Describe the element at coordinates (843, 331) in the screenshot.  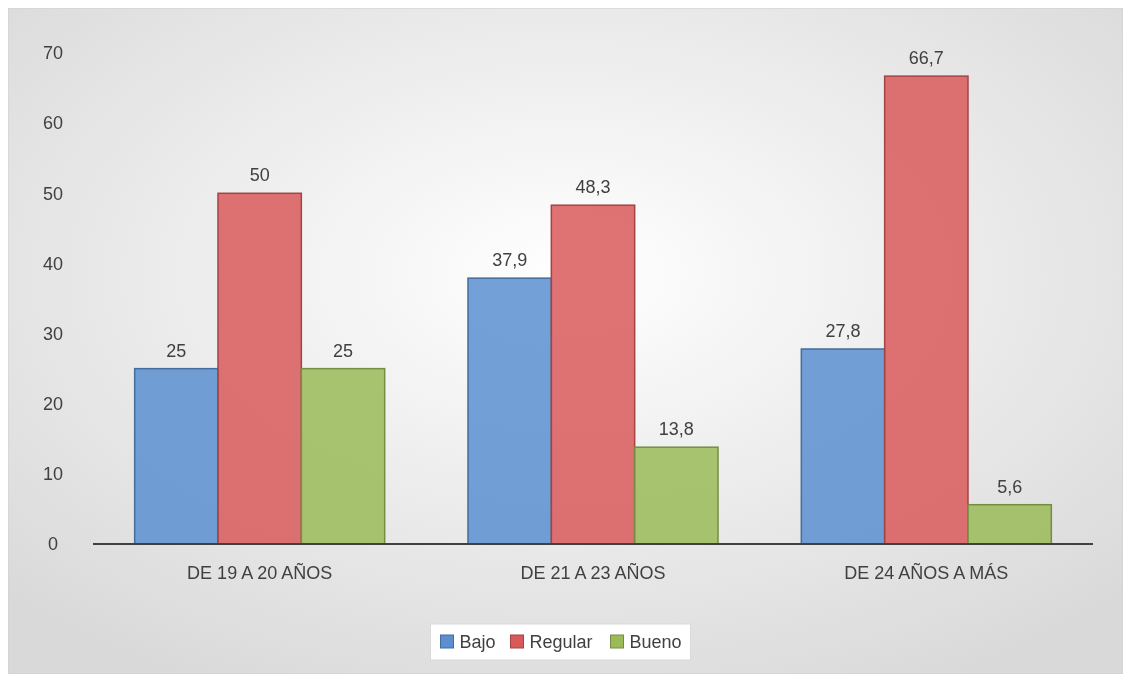
I see `data-label: 27,8` at that location.